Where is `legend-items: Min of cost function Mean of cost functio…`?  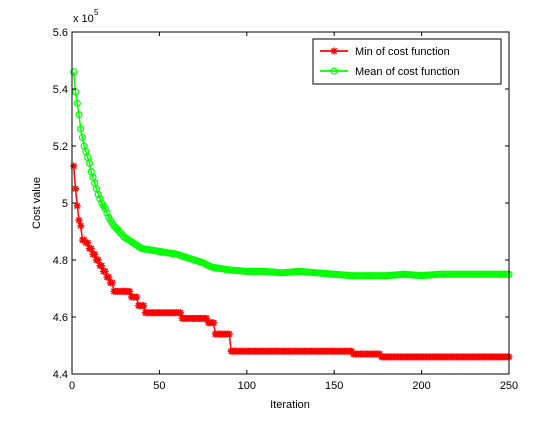 legend-items: Min of cost function Mean of cost functio… is located at coordinates (390, 62).